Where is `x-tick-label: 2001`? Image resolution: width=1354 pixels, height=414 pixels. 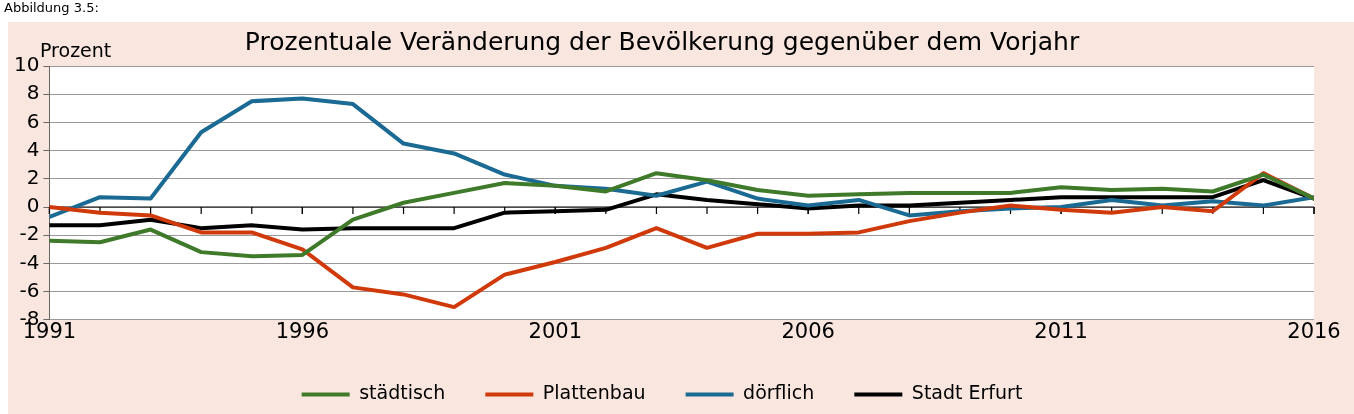
x-tick-label: 2001 is located at coordinates (555, 330).